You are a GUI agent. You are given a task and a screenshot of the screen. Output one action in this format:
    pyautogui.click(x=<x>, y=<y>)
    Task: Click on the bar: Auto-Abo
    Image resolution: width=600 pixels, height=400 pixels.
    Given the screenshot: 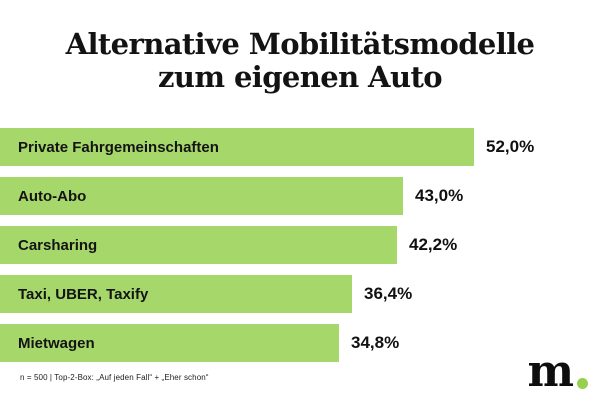 What is the action you would take?
    pyautogui.click(x=201, y=196)
    